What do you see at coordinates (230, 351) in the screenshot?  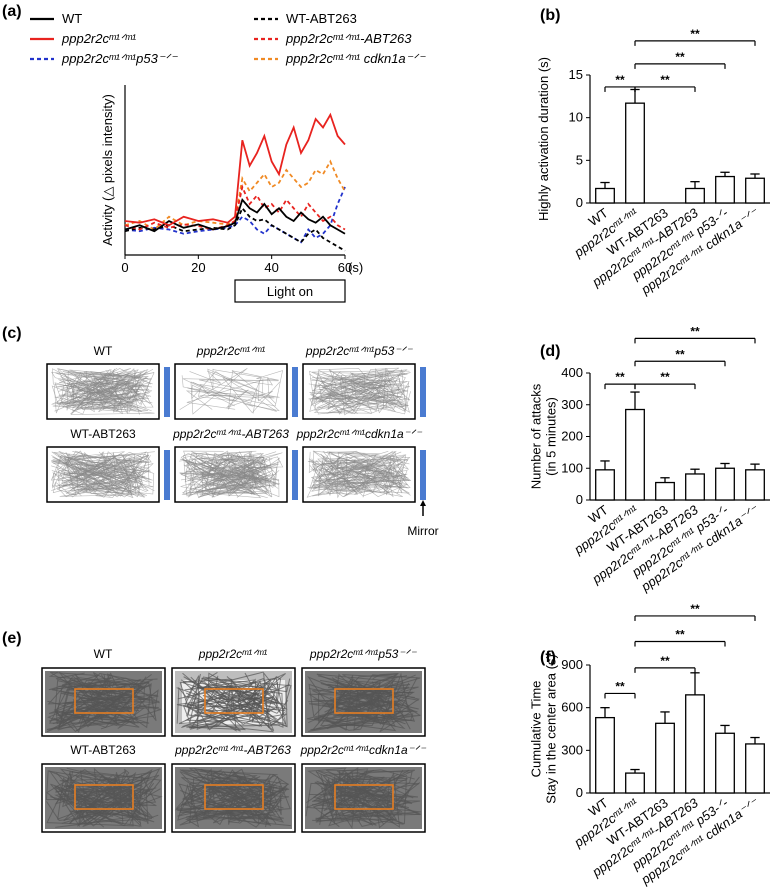 I see `track-title-c-1: ppp2r2cᵐ¹ᐟᵐ¹` at bounding box center [230, 351].